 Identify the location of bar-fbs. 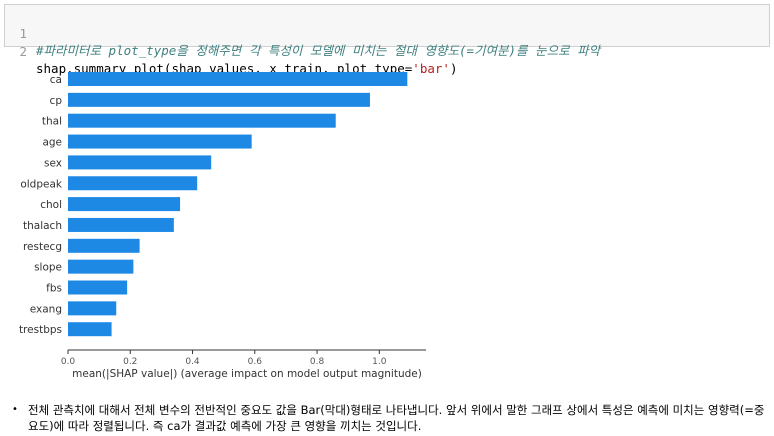
(98, 287).